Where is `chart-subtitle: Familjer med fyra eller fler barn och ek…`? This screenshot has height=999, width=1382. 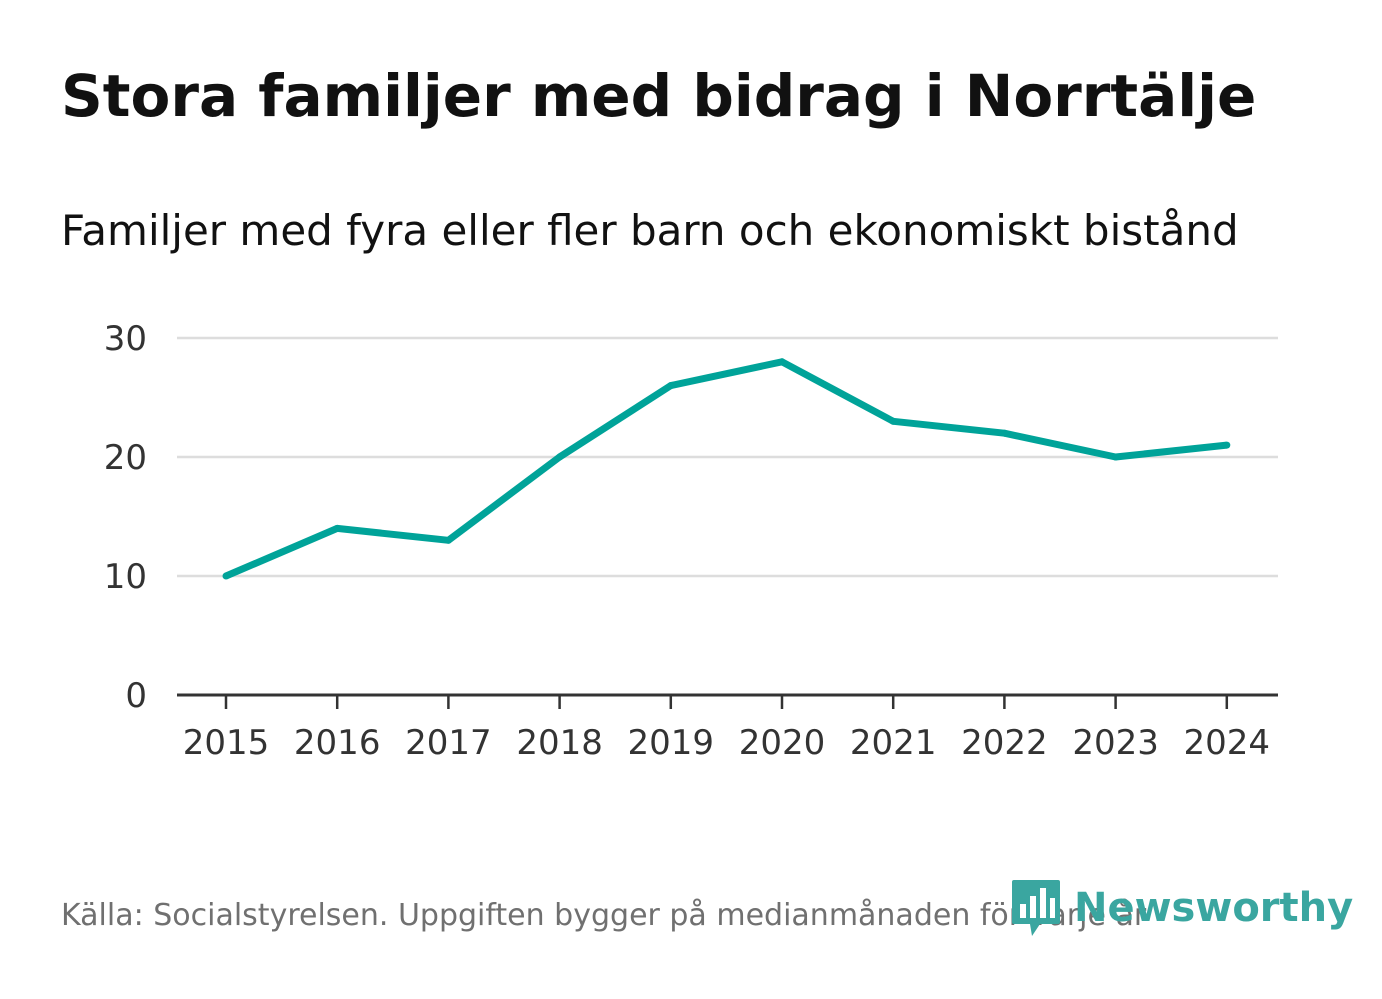 chart-subtitle: Familjer med fyra eller fler barn och ek… is located at coordinates (650, 230).